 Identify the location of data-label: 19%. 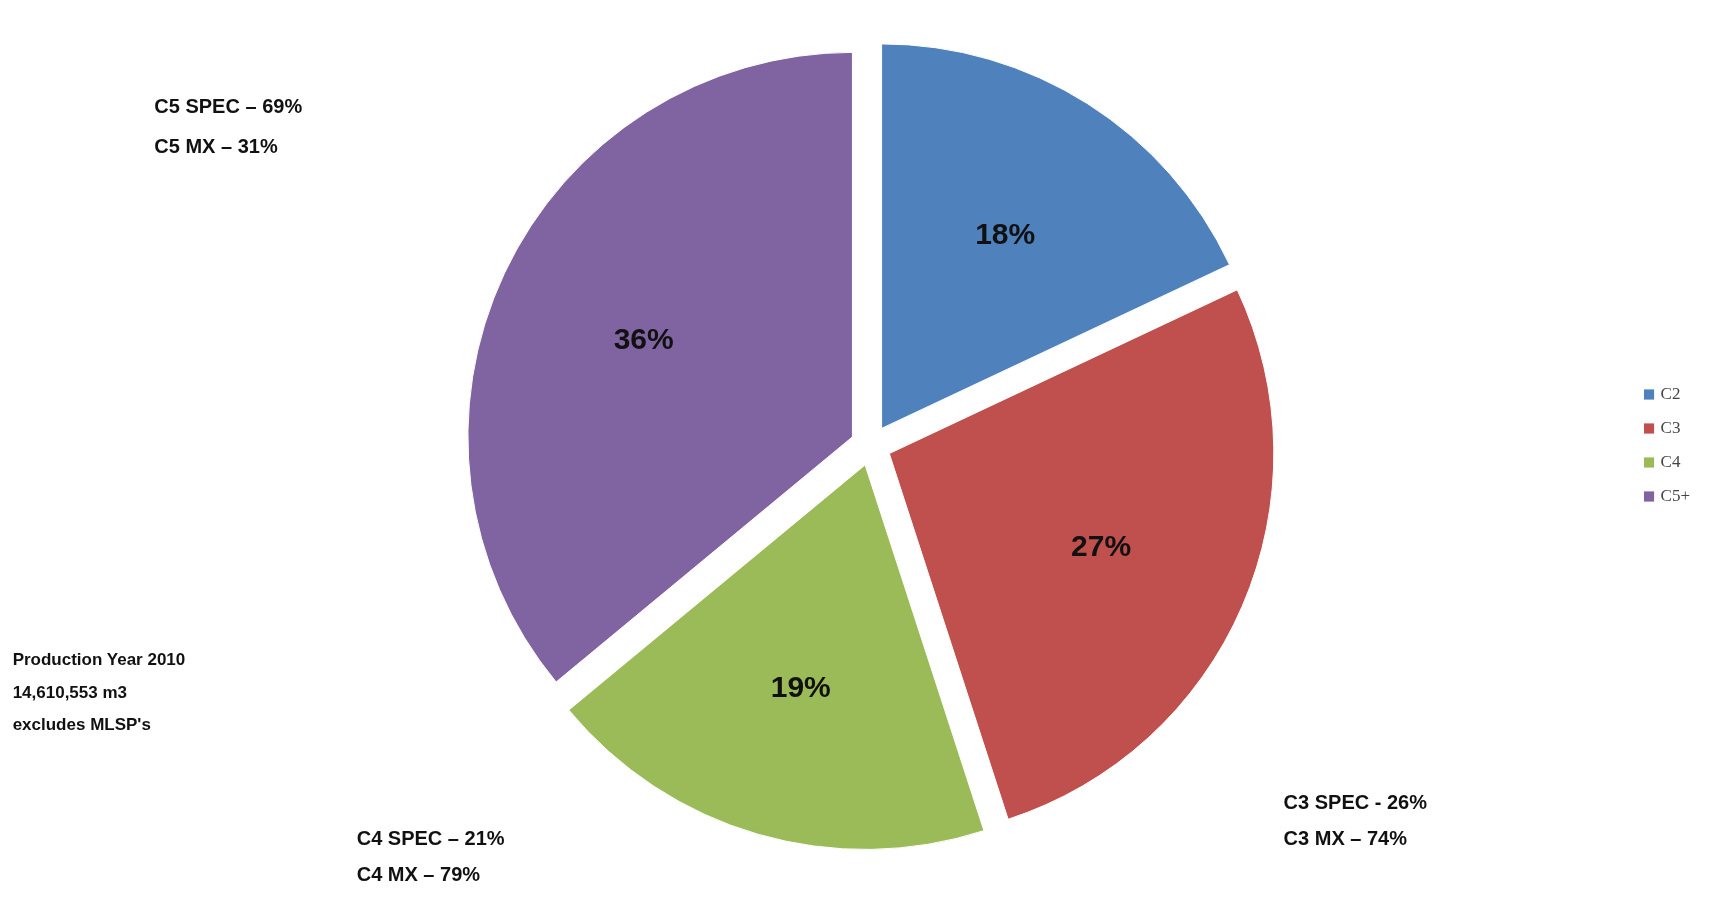
(800, 686).